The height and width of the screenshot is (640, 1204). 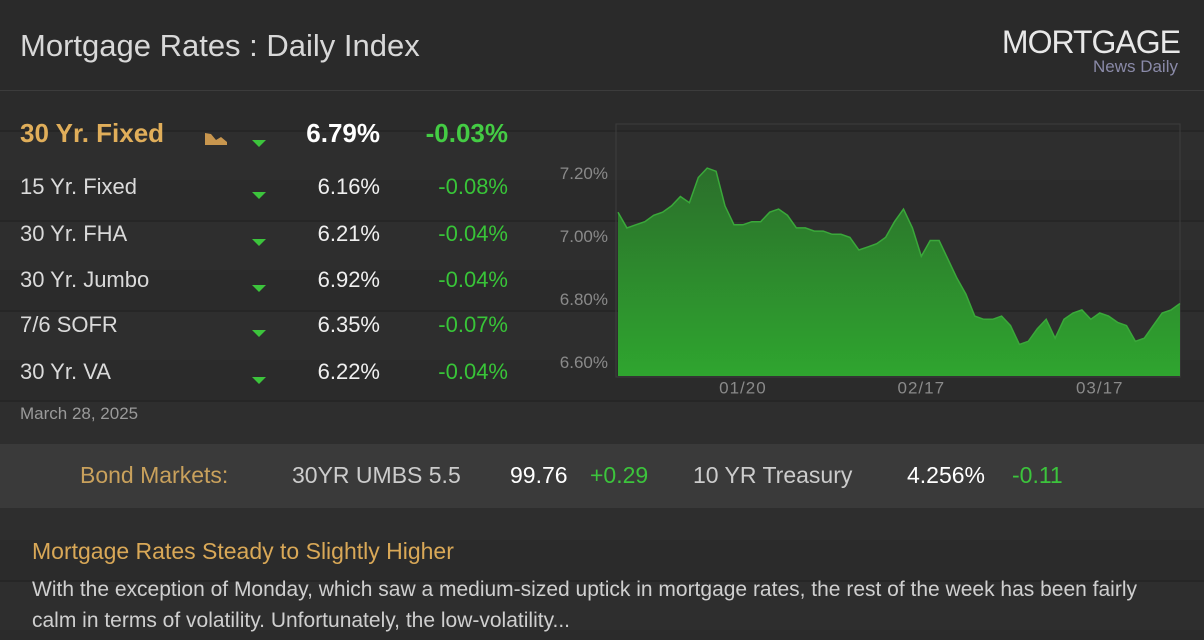 I want to click on x-tick-label: 01/20, so click(x=743, y=387).